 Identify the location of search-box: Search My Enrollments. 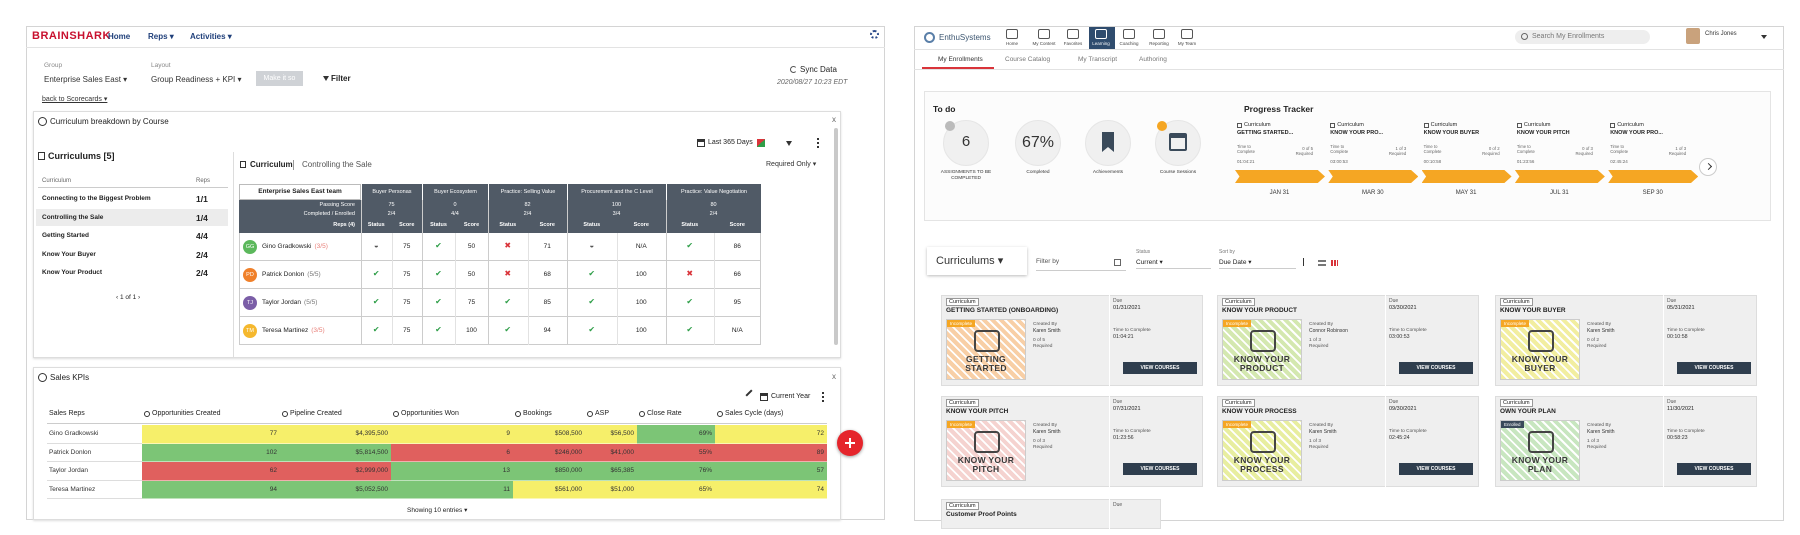
(1582, 37).